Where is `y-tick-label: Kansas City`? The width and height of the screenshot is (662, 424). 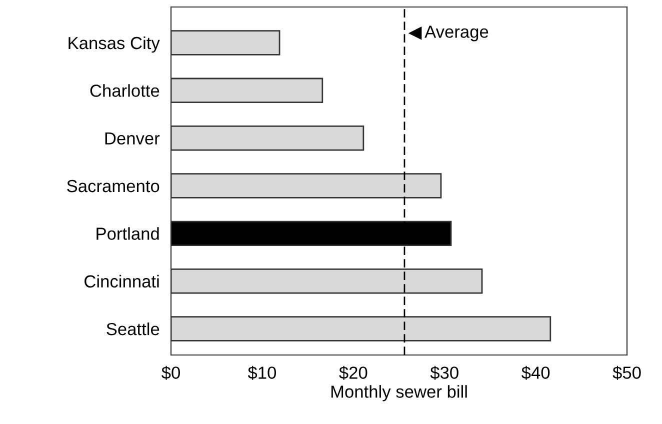
y-tick-label: Kansas City is located at coordinates (114, 44).